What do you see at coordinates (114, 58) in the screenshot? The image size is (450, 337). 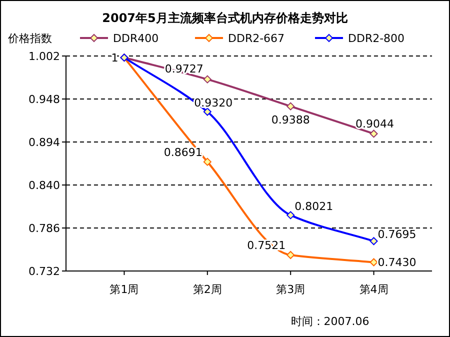 I see `data-label: 1` at bounding box center [114, 58].